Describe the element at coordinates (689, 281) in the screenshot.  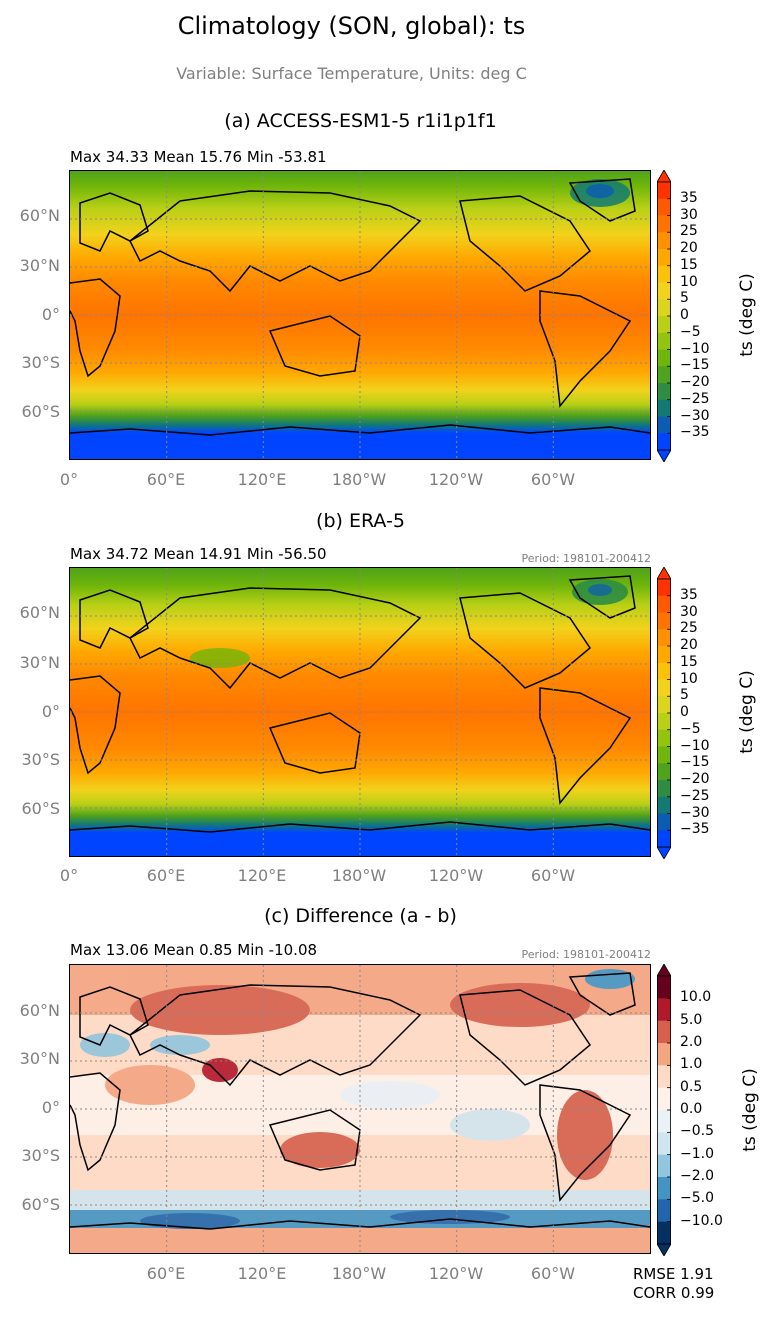
I see `colorbar-a-tick-label: 10` at that location.